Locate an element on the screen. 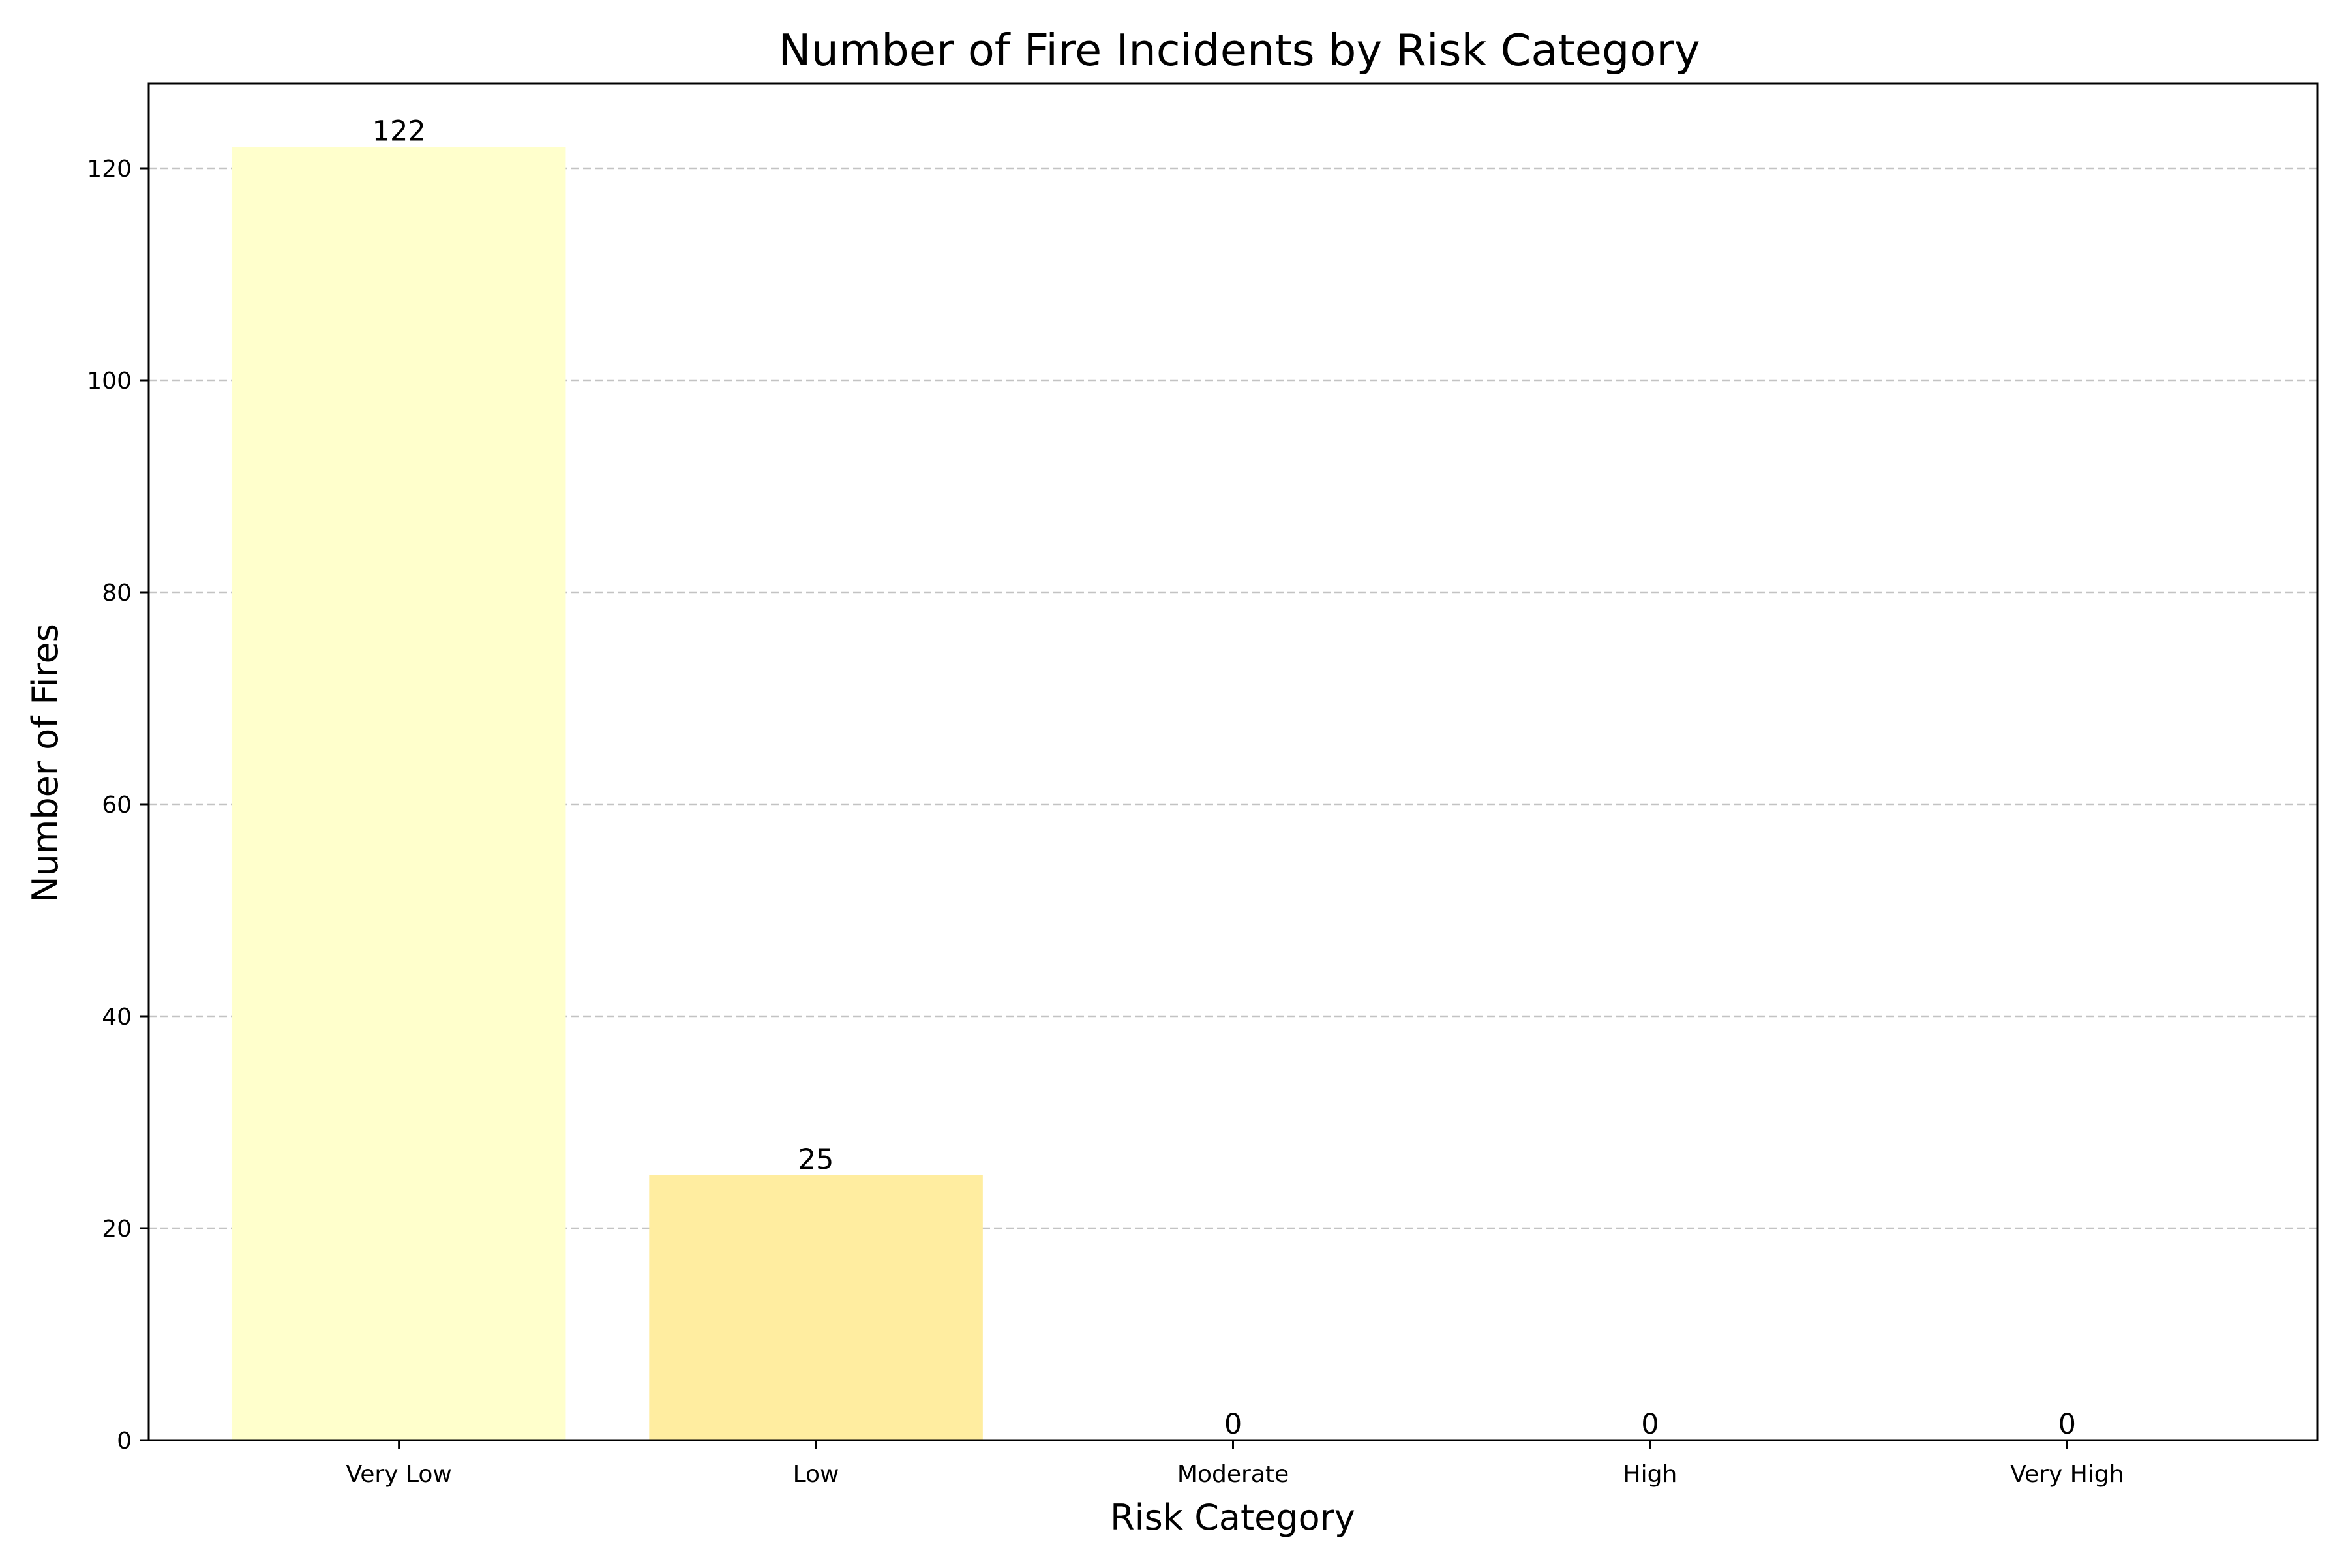 The image size is (2348, 1568). y-axis-label: Number of Fires is located at coordinates (45, 763).